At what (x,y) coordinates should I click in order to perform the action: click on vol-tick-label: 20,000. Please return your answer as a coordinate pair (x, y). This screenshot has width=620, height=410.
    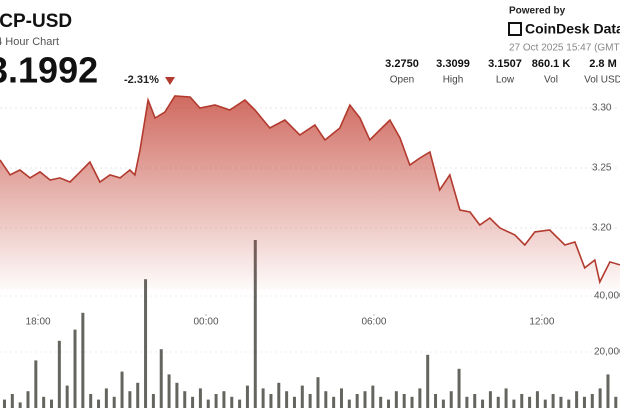
    Looking at the image, I should click on (607, 352).